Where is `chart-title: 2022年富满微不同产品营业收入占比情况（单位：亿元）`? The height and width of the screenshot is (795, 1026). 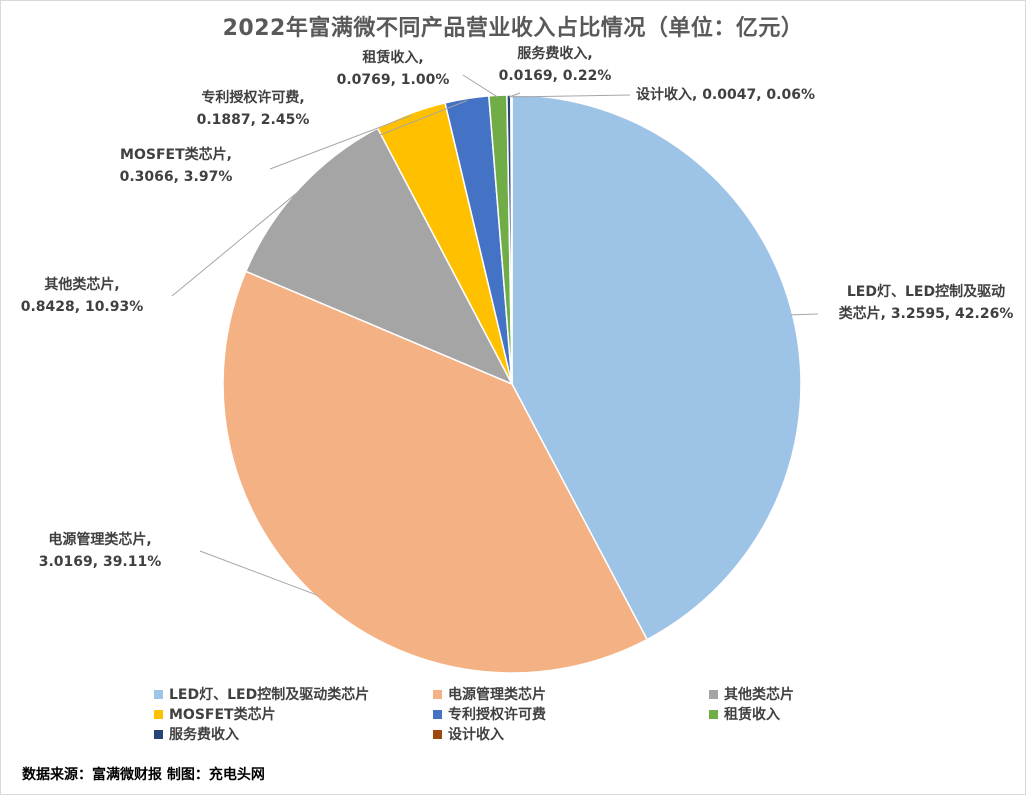 chart-title: 2022年富满微不同产品营业收入占比情况（单位：亿元） is located at coordinates (513, 28).